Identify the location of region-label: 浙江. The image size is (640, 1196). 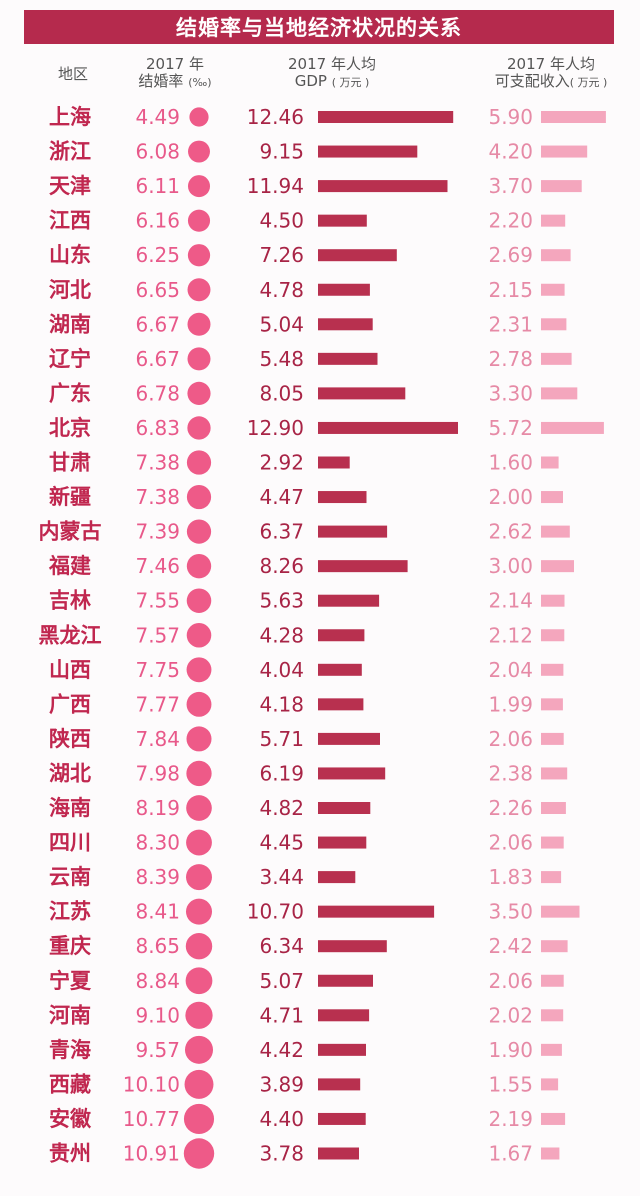
(70, 152).